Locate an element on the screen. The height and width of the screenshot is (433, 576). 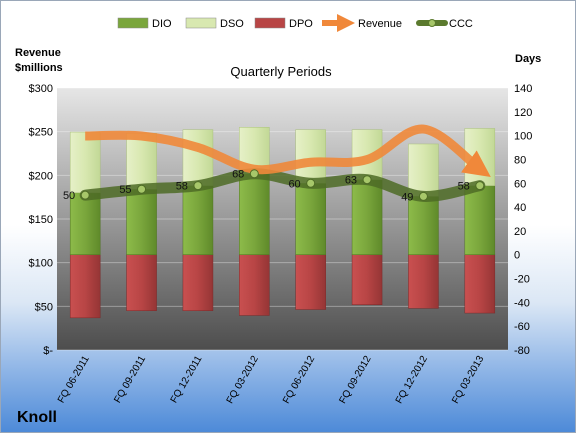
right-tick-label: 60 is located at coordinates (520, 184).